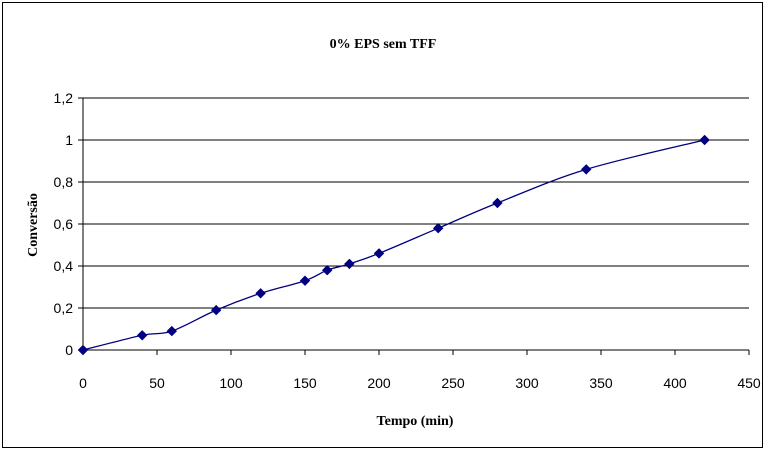 This screenshot has width=766, height=450. What do you see at coordinates (83, 383) in the screenshot?
I see `x-tick-label: 0` at bounding box center [83, 383].